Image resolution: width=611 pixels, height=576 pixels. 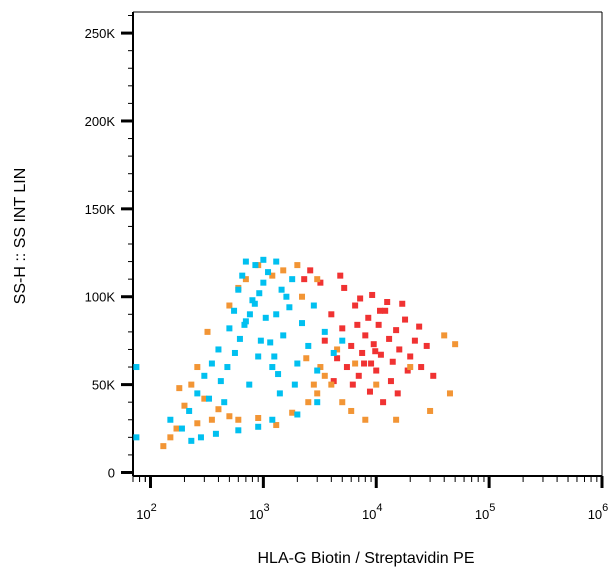 I want to click on x-tick-label: 10³, so click(x=259, y=512).